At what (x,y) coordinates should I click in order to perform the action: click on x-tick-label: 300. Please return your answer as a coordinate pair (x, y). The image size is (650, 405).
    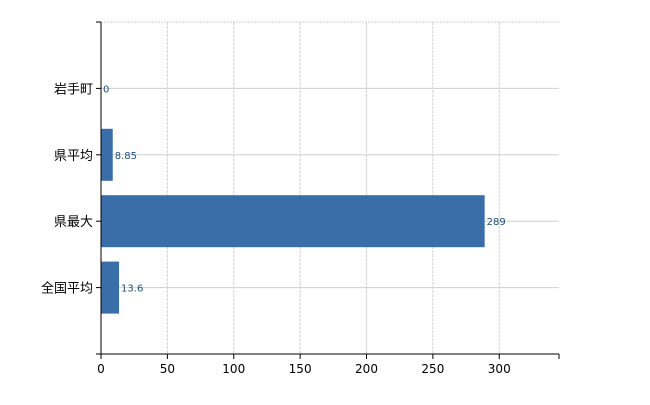
    Looking at the image, I should click on (499, 369).